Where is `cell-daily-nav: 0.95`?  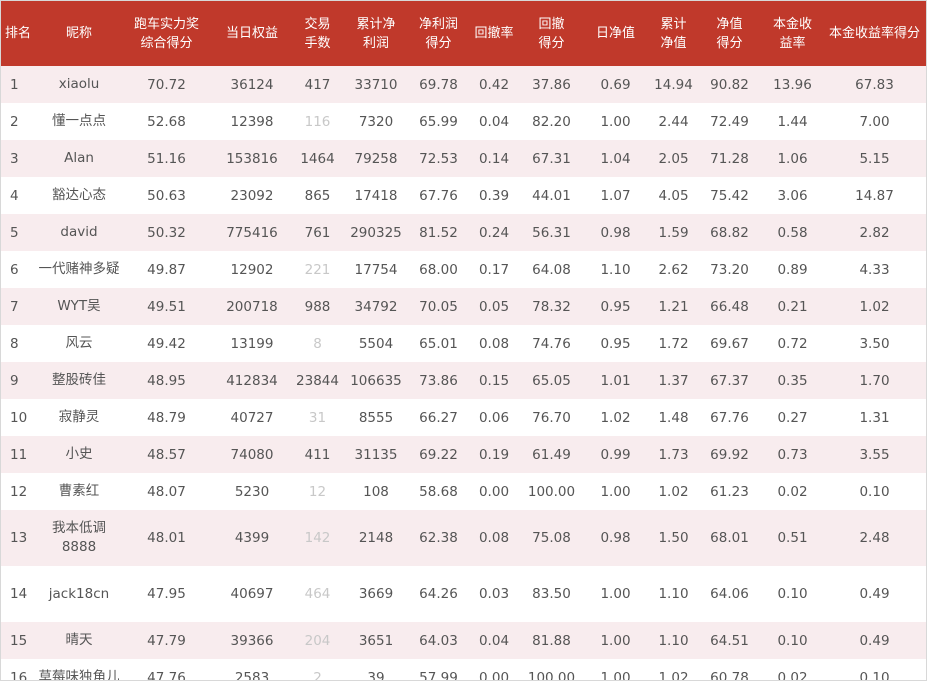
cell-daily-nav: 0.95 is located at coordinates (615, 306).